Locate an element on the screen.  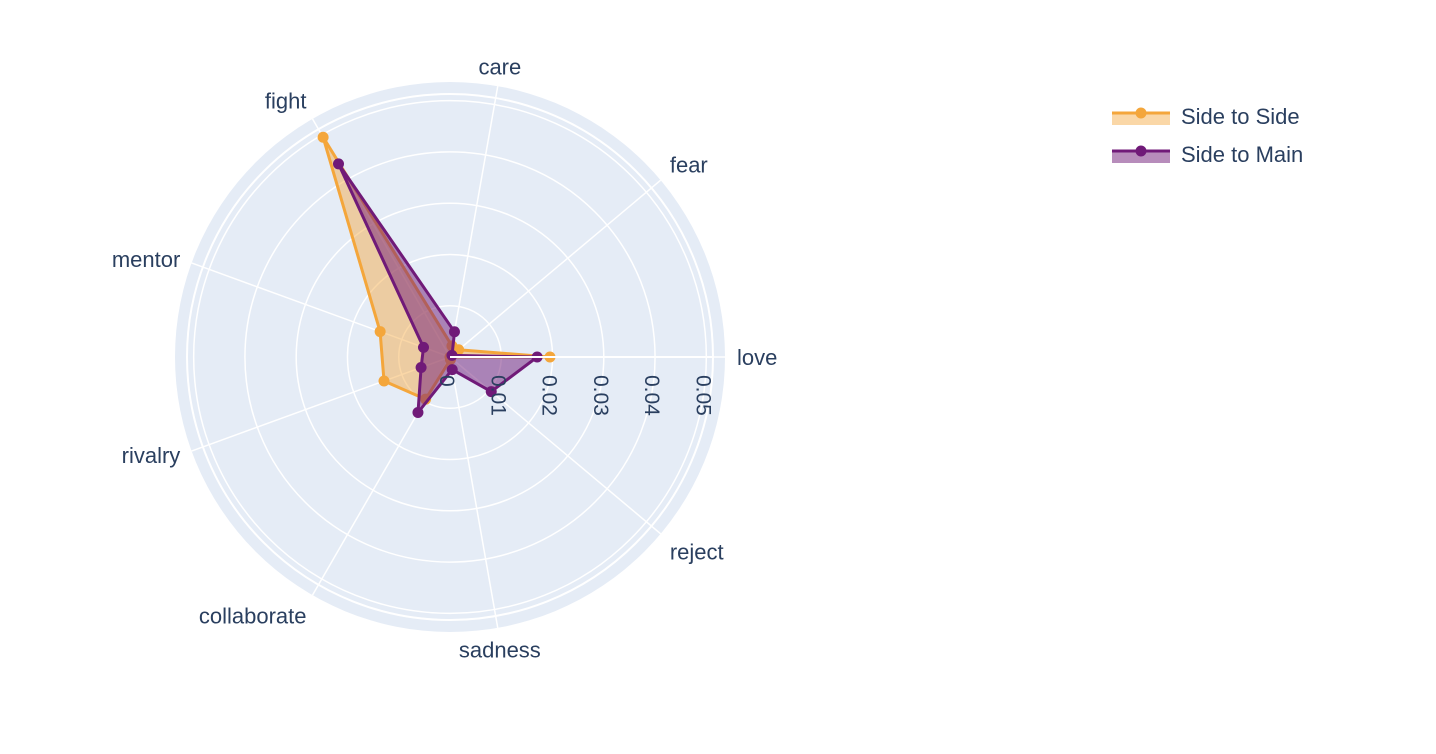
series-layer is located at coordinates (436, 274).